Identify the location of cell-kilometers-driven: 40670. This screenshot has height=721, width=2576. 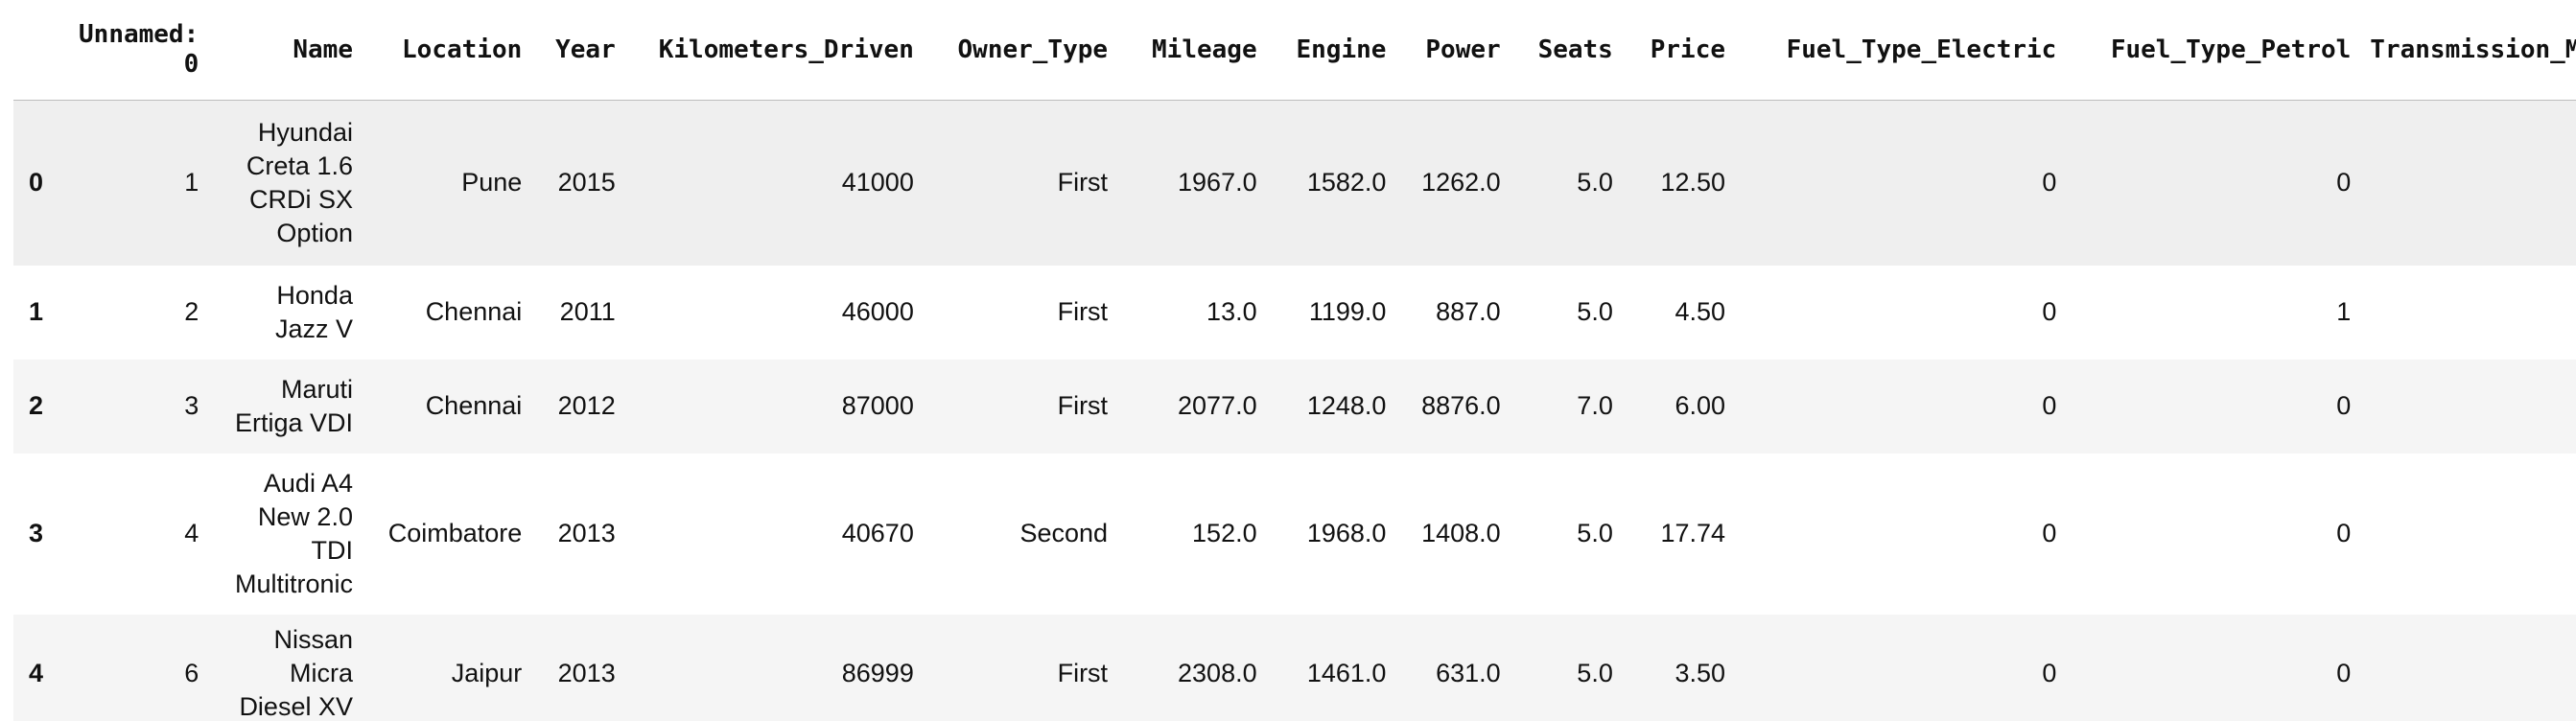
(774, 534).